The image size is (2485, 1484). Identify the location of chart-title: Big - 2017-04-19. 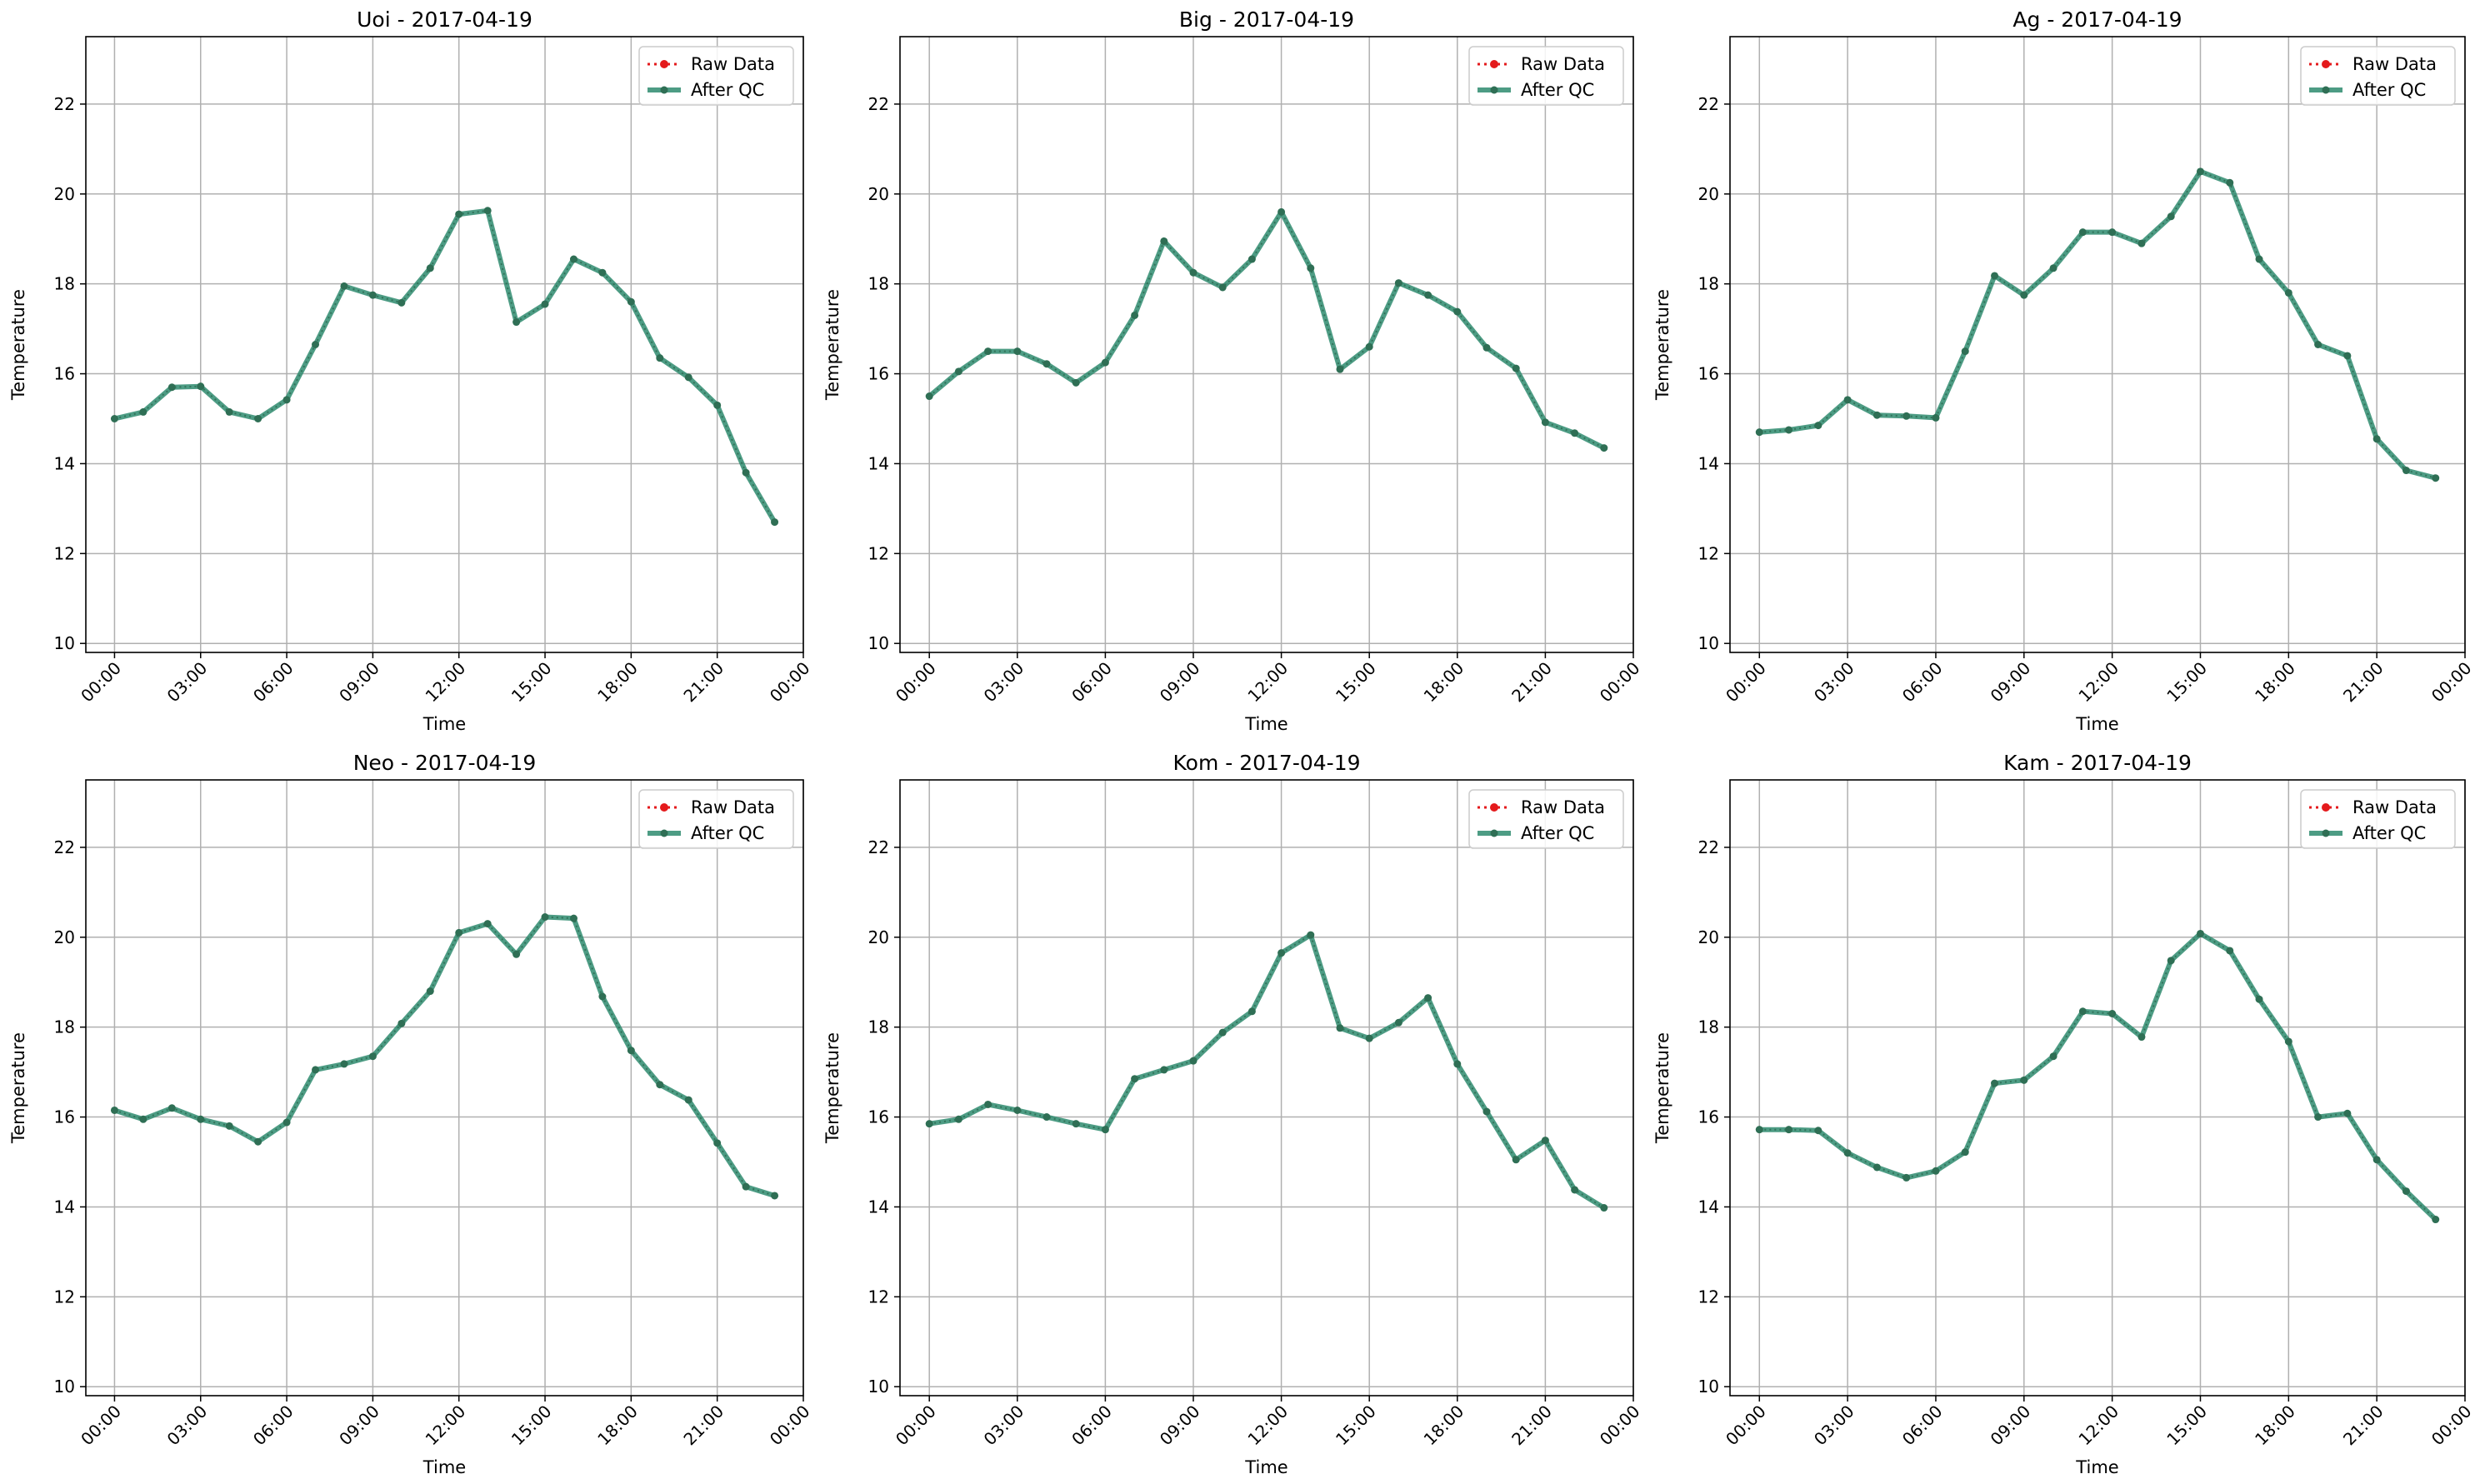
(1266, 19).